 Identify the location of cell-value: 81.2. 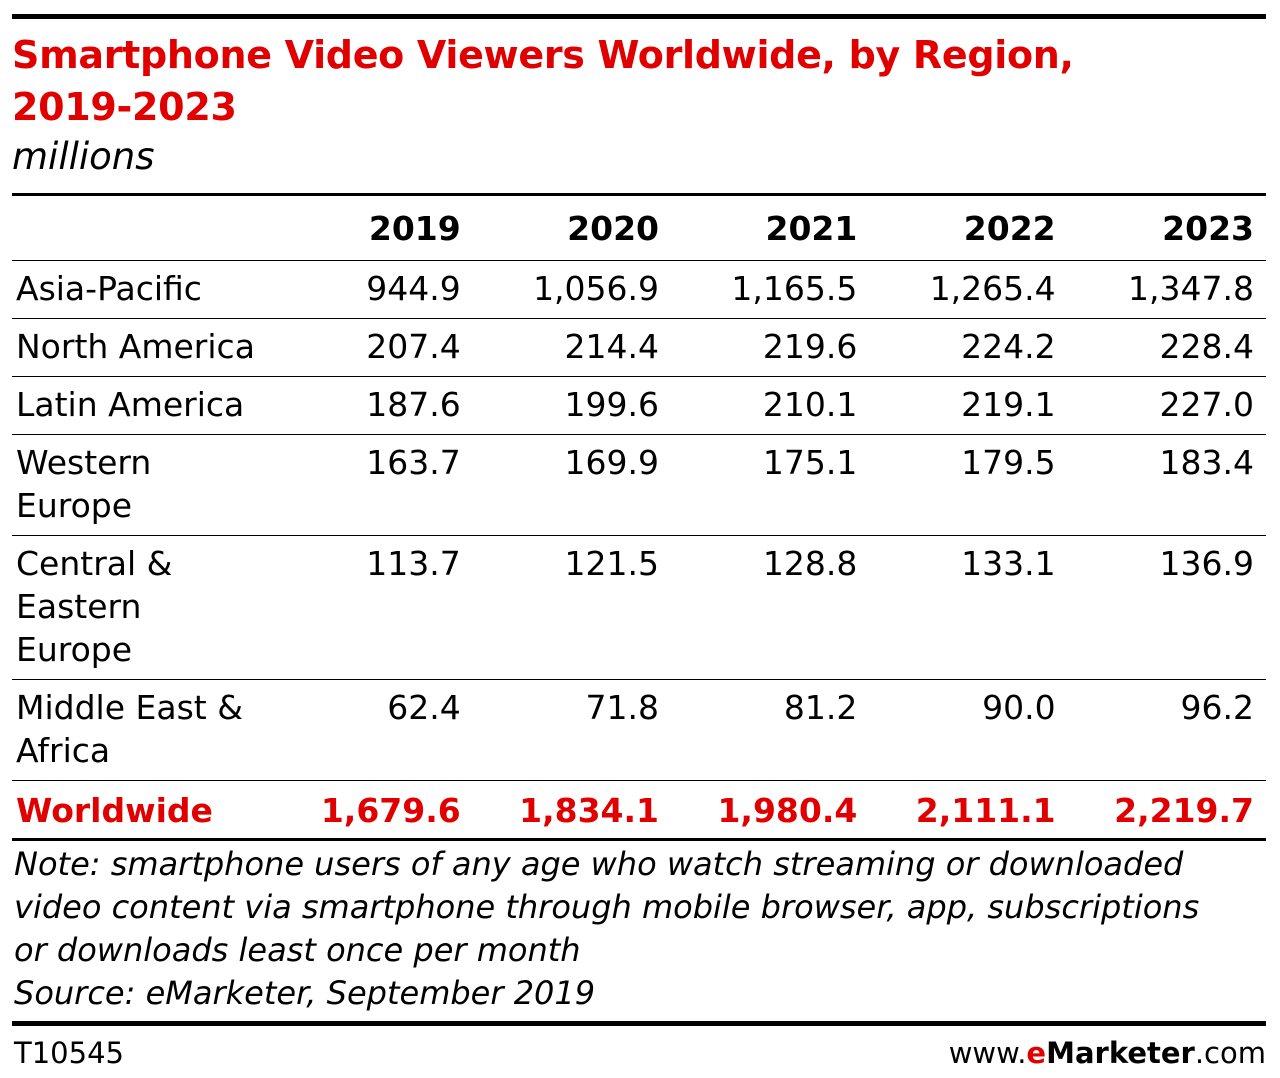
(770, 730).